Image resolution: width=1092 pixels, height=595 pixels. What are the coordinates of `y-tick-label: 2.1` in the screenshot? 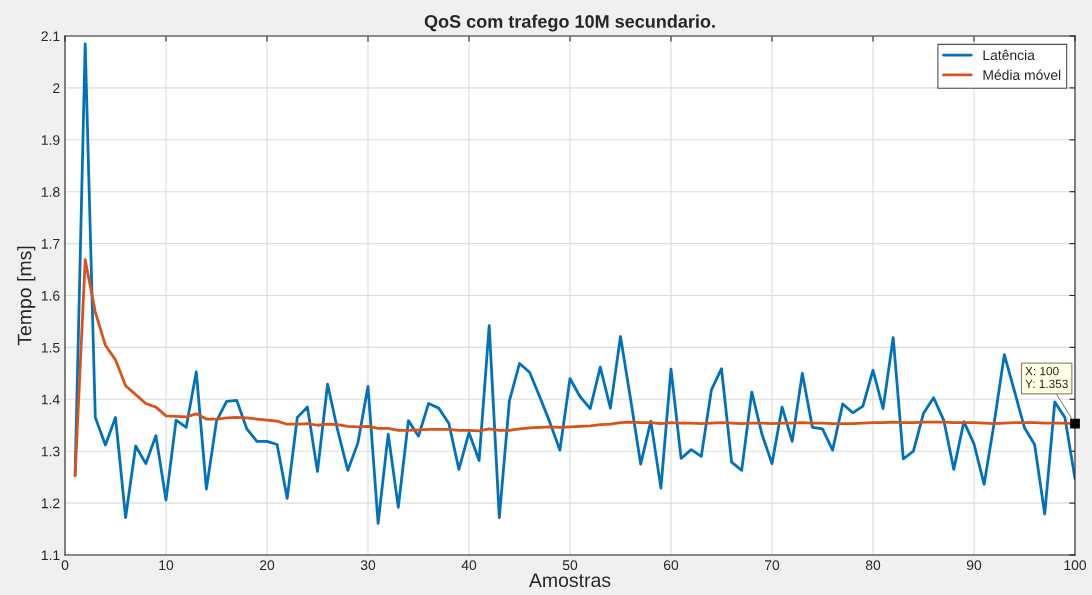 It's located at (50, 36).